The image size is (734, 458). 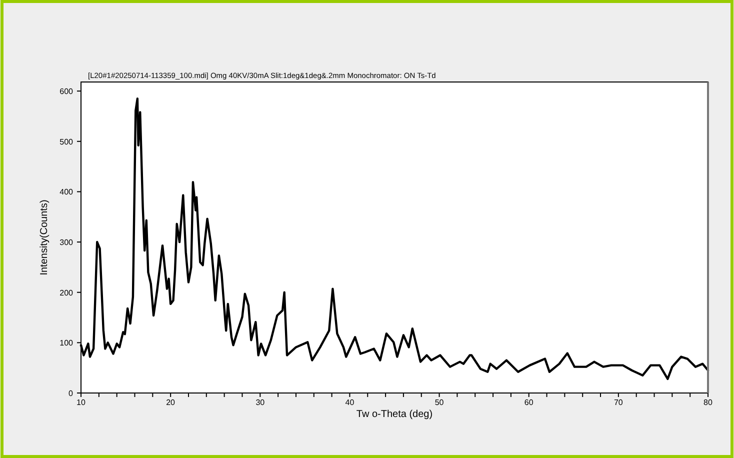 I want to click on x-tick-label: 10, so click(x=81, y=402).